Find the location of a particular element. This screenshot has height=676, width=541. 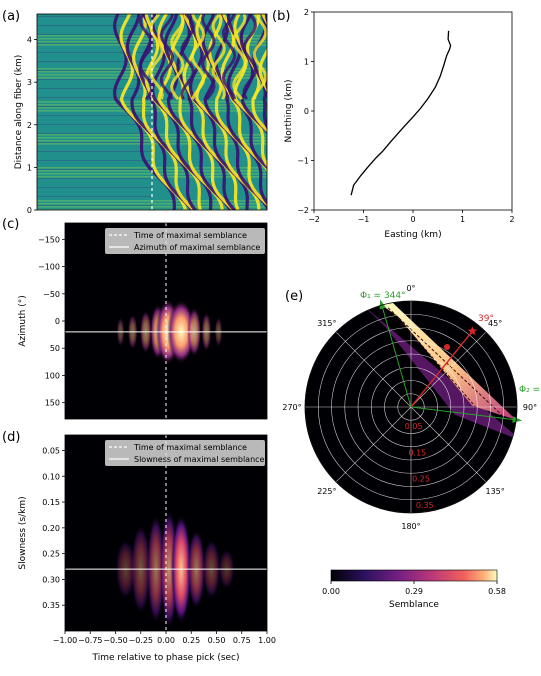

panel-b-x-ticks: −2 −1 0 1 2 is located at coordinates (411, 217).